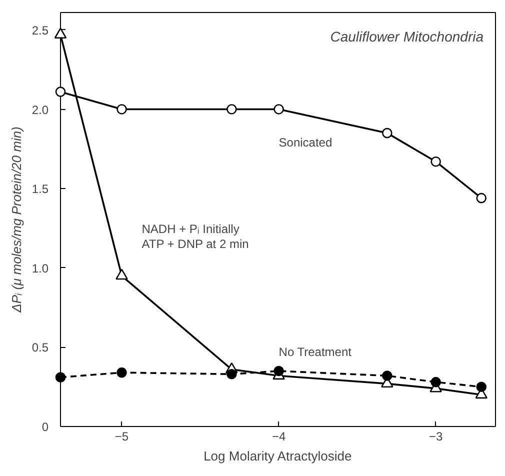 This screenshot has width=505, height=476. Describe the element at coordinates (305, 142) in the screenshot. I see `series-label: Sonicated` at that location.